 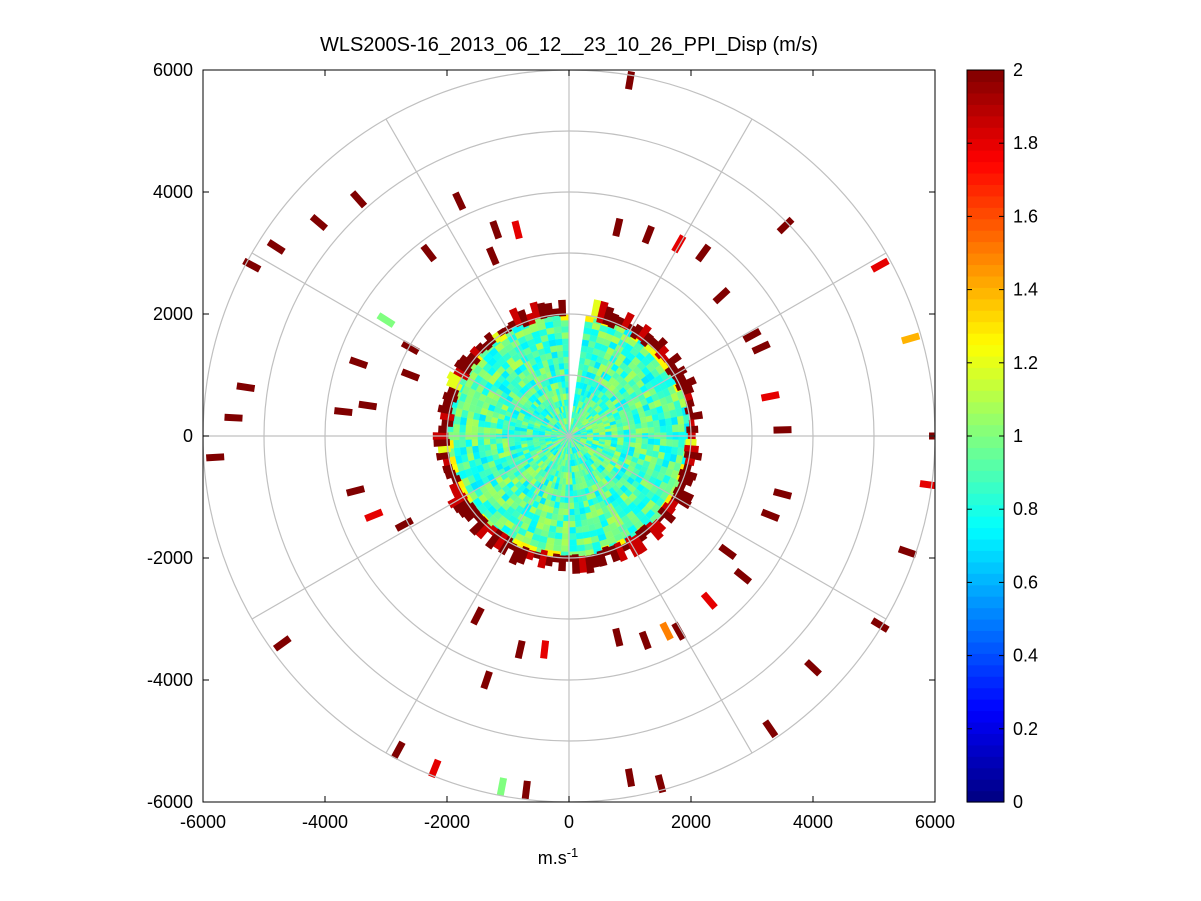 What do you see at coordinates (1018, 802) in the screenshot?
I see `colorbar-tick-label: 0` at bounding box center [1018, 802].